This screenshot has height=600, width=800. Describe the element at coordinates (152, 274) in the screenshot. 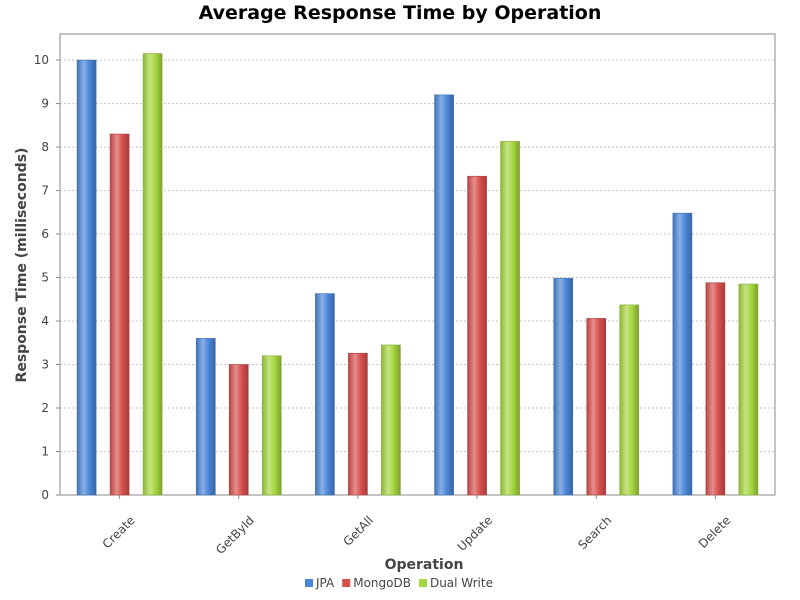

I see `bar-dual-write-create` at that location.